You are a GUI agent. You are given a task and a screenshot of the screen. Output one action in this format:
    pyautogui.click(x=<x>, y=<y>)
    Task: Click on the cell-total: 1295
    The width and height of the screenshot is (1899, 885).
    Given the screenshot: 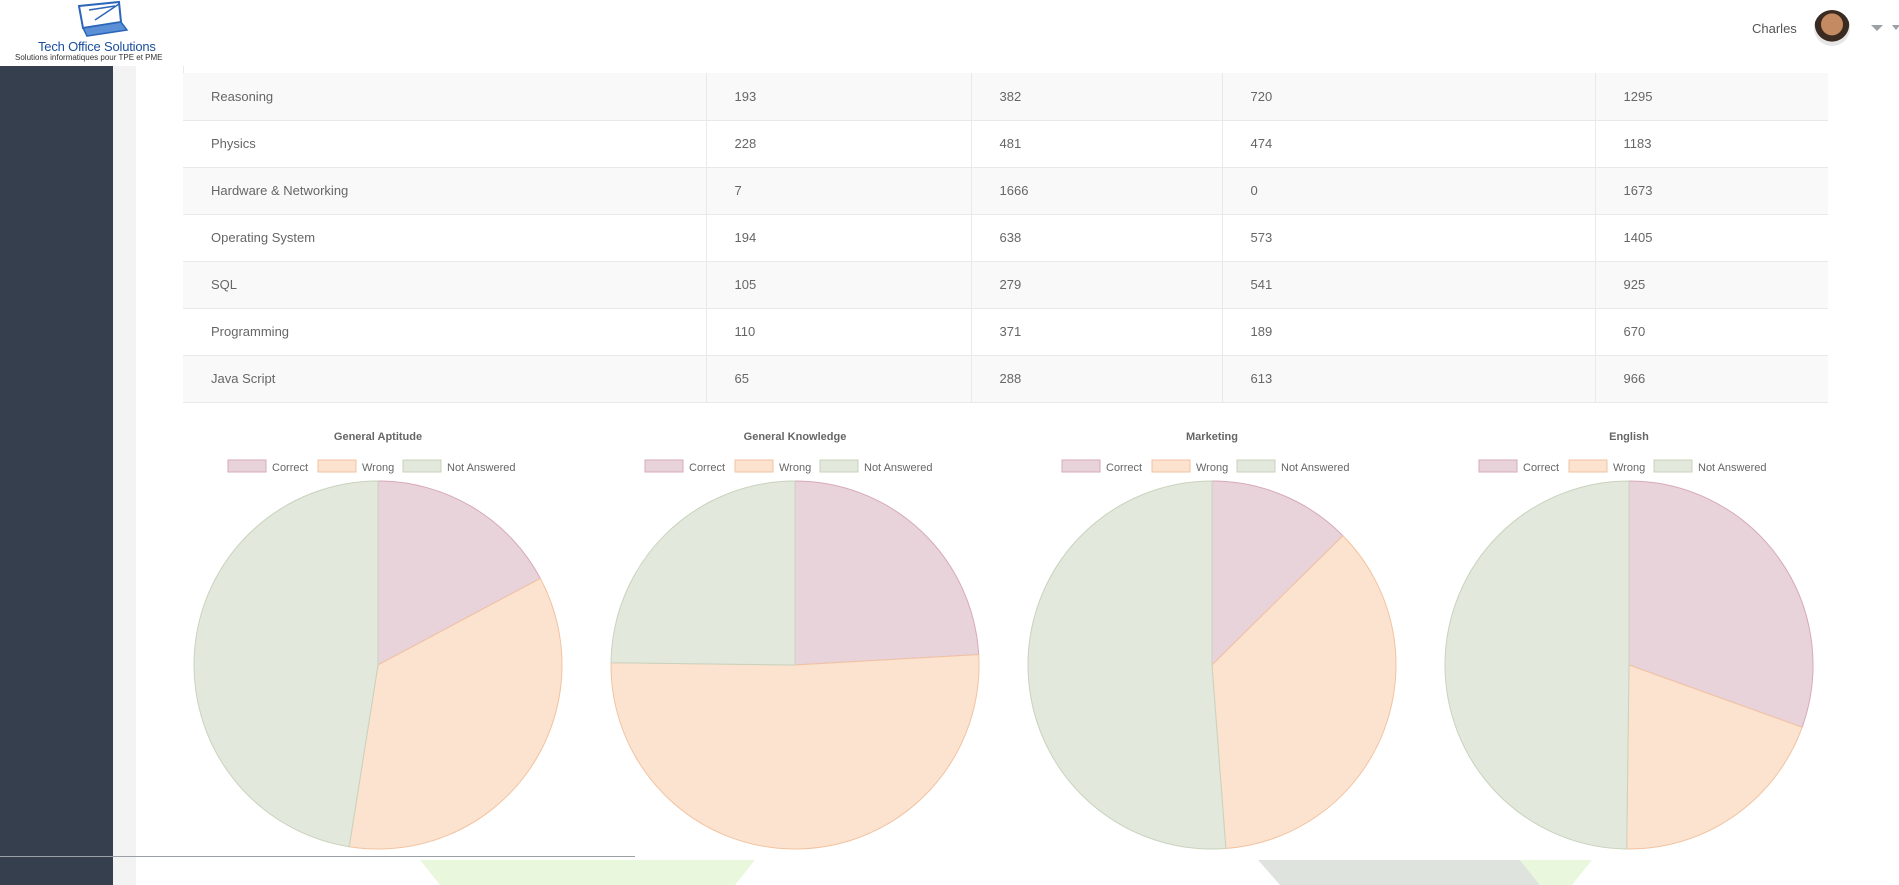 What is the action you would take?
    pyautogui.click(x=1711, y=97)
    